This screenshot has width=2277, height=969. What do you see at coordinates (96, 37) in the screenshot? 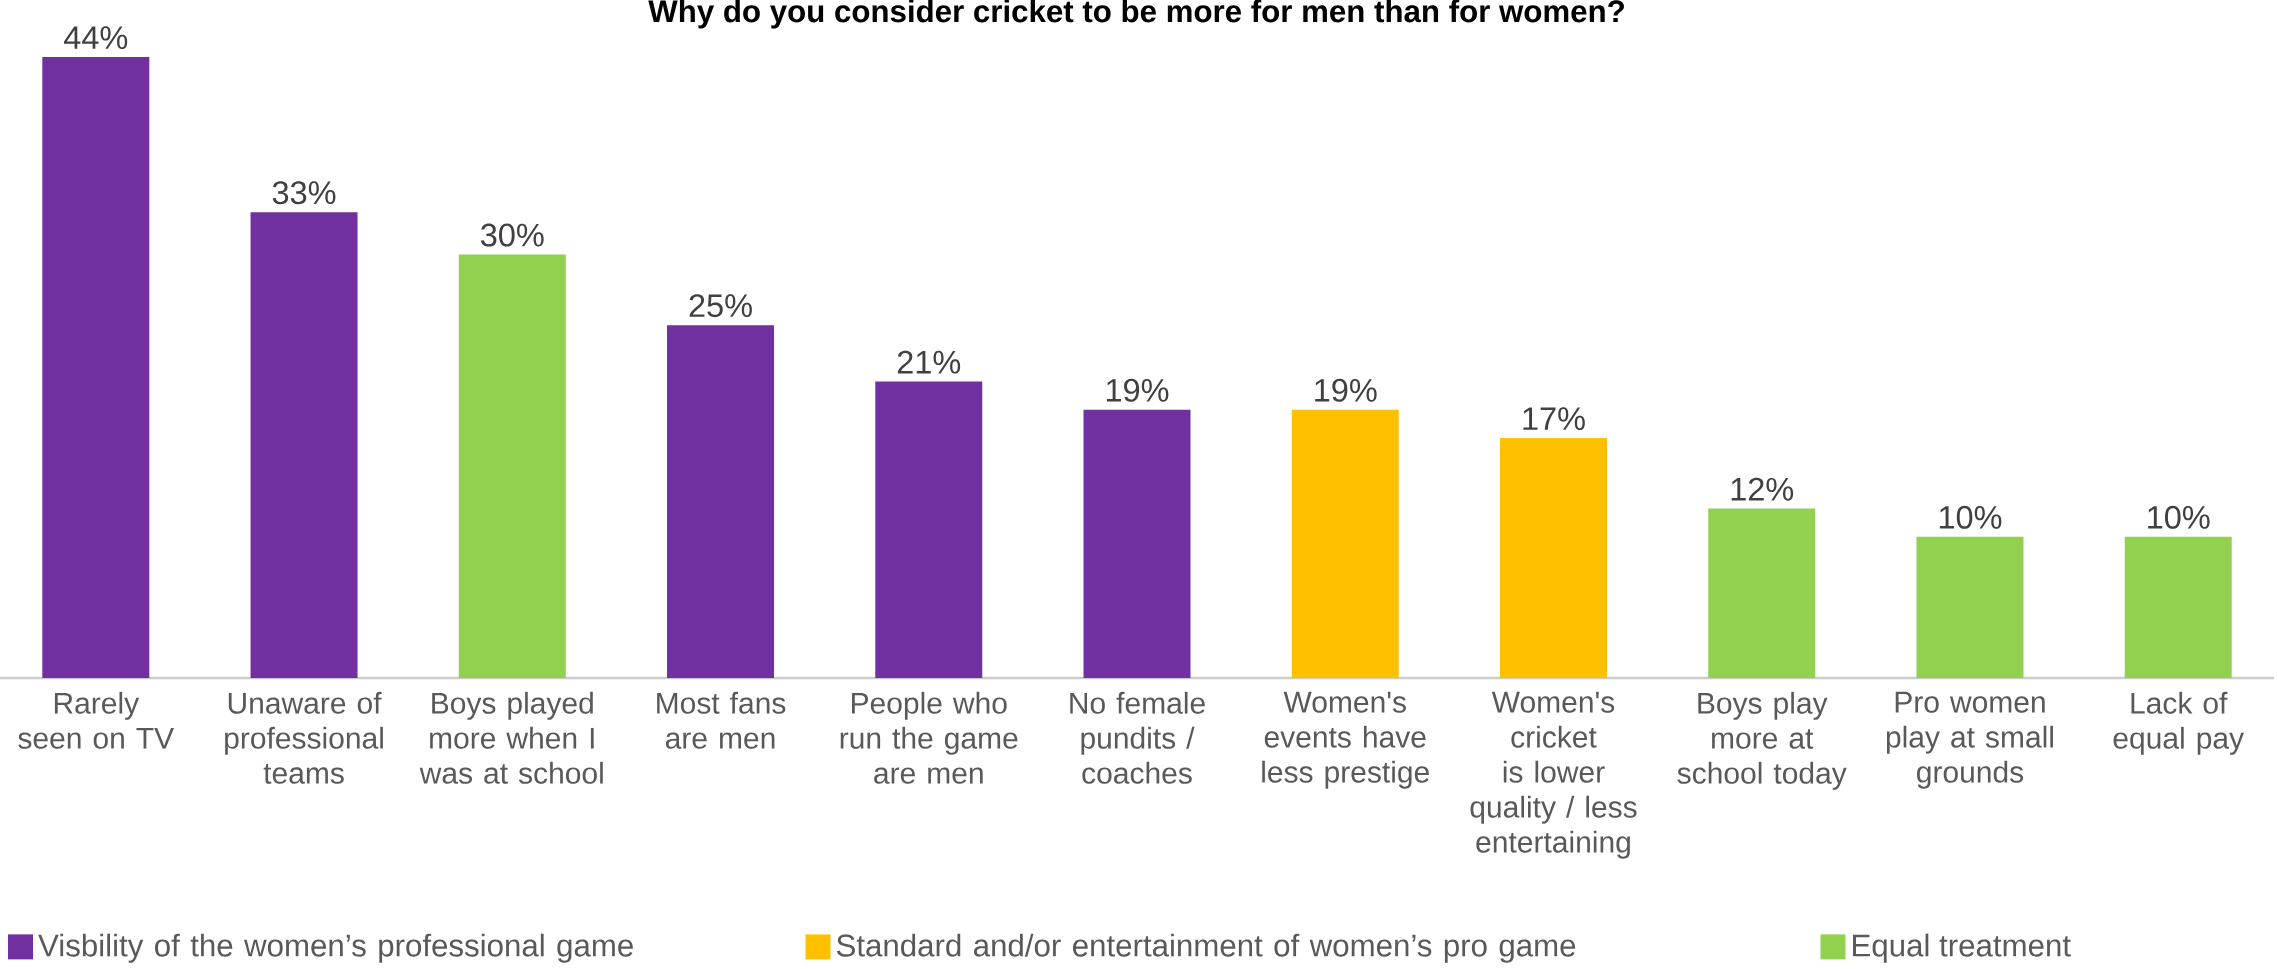
I see `data-label: 44%` at bounding box center [96, 37].